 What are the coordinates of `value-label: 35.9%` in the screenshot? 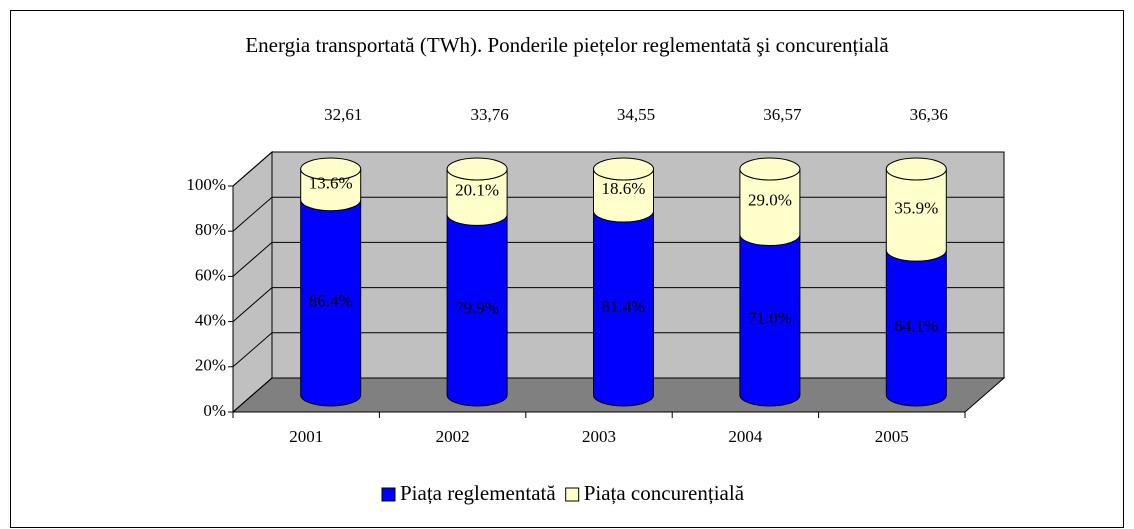 It's located at (916, 207).